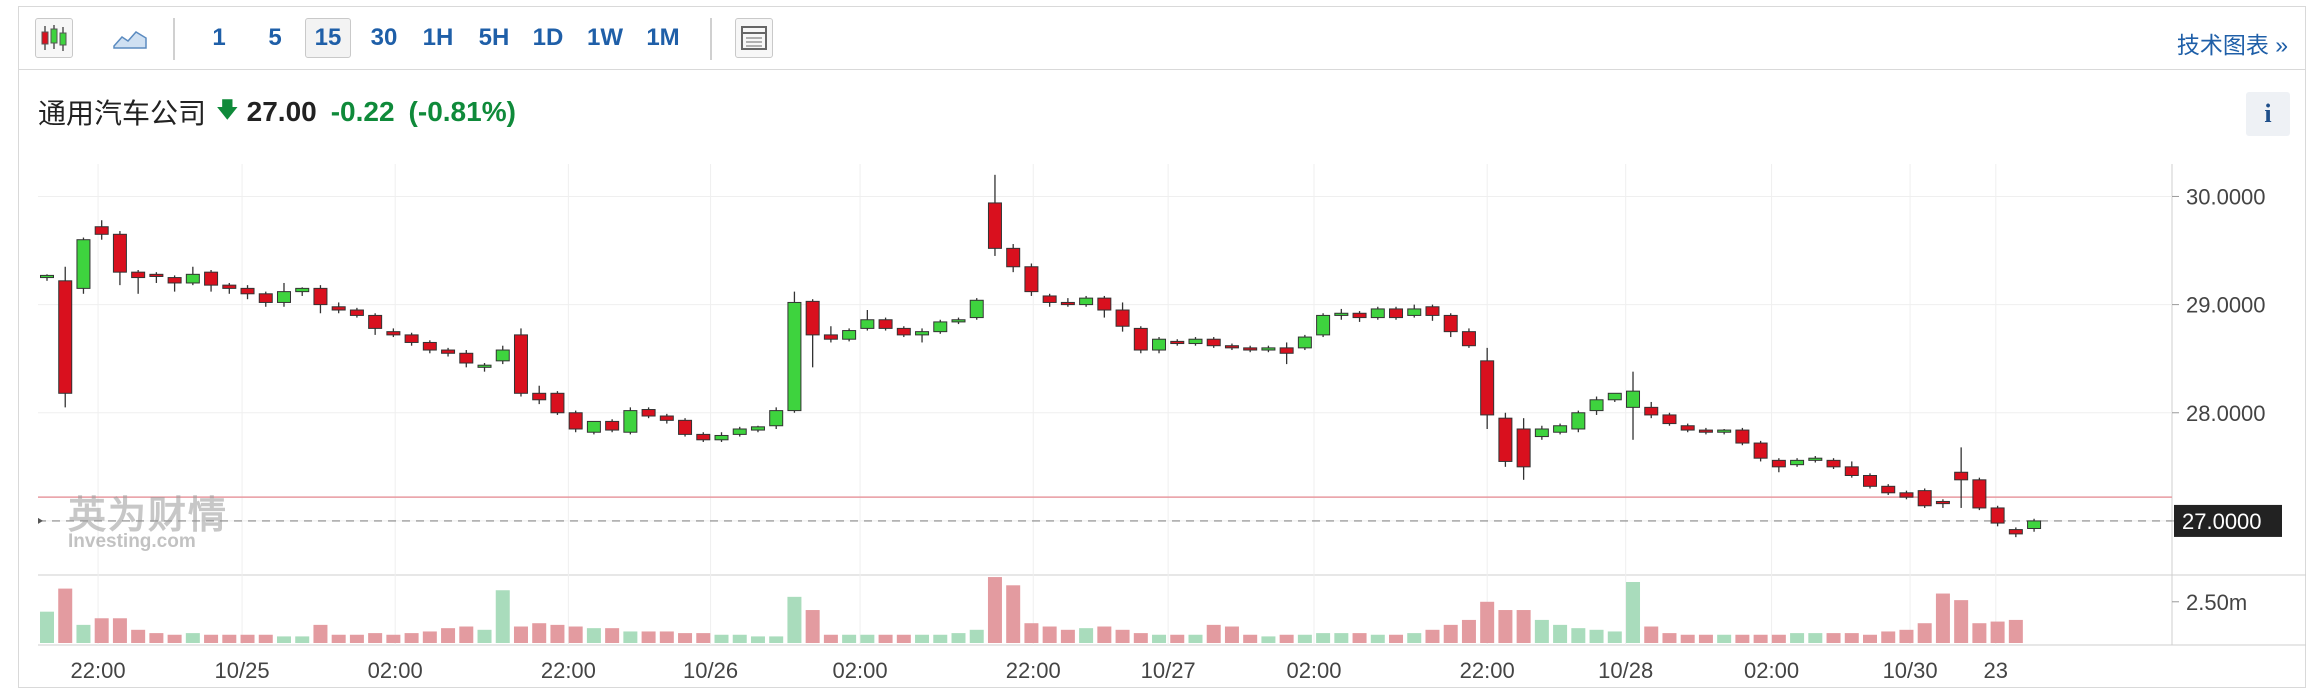  What do you see at coordinates (1487, 670) in the screenshot?
I see `x-tick-label: 22:00` at bounding box center [1487, 670].